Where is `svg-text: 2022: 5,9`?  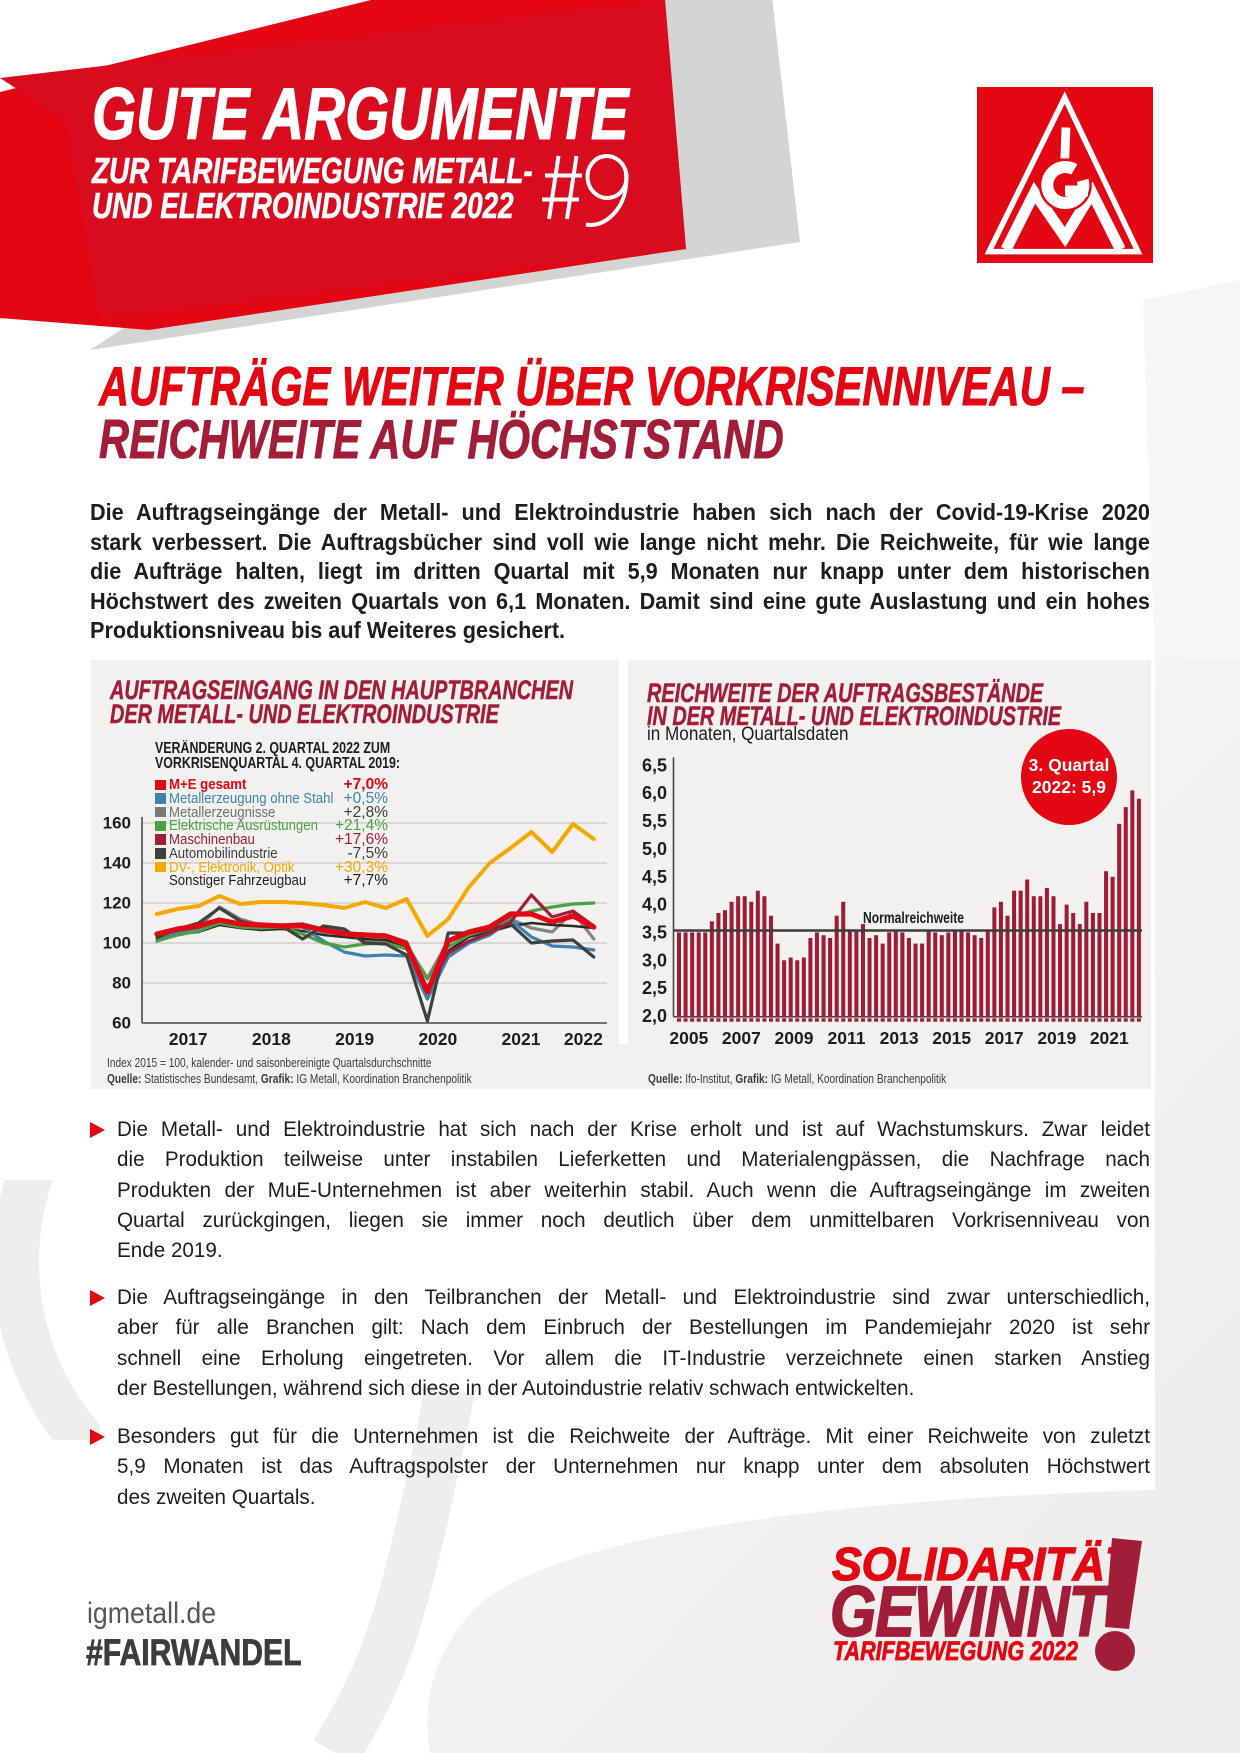 svg-text: 2022: 5,9 is located at coordinates (1069, 787).